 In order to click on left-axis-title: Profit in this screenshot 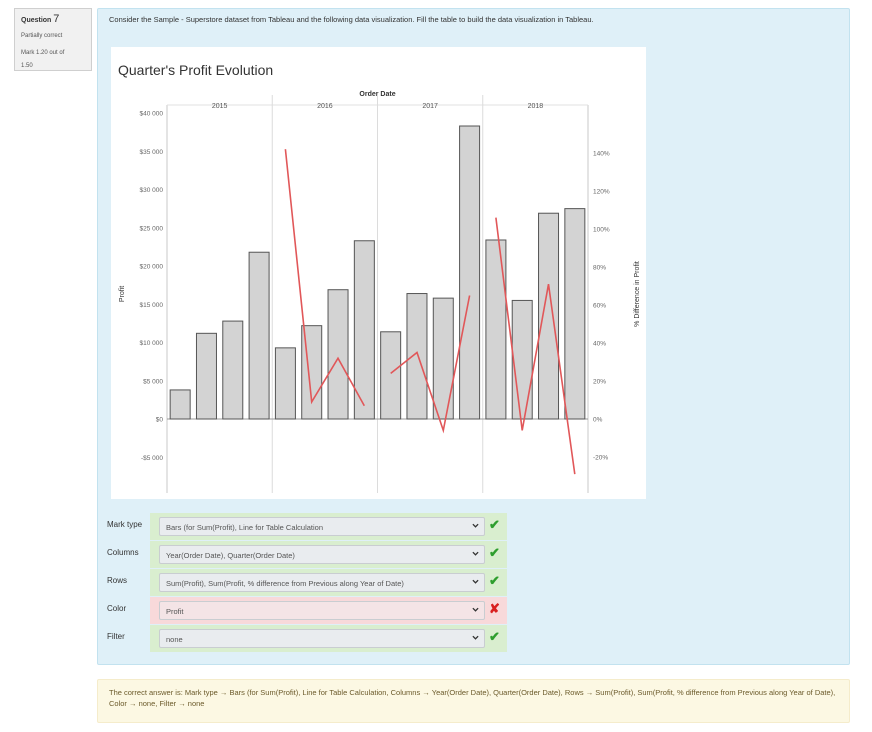, I will do `click(122, 294)`.